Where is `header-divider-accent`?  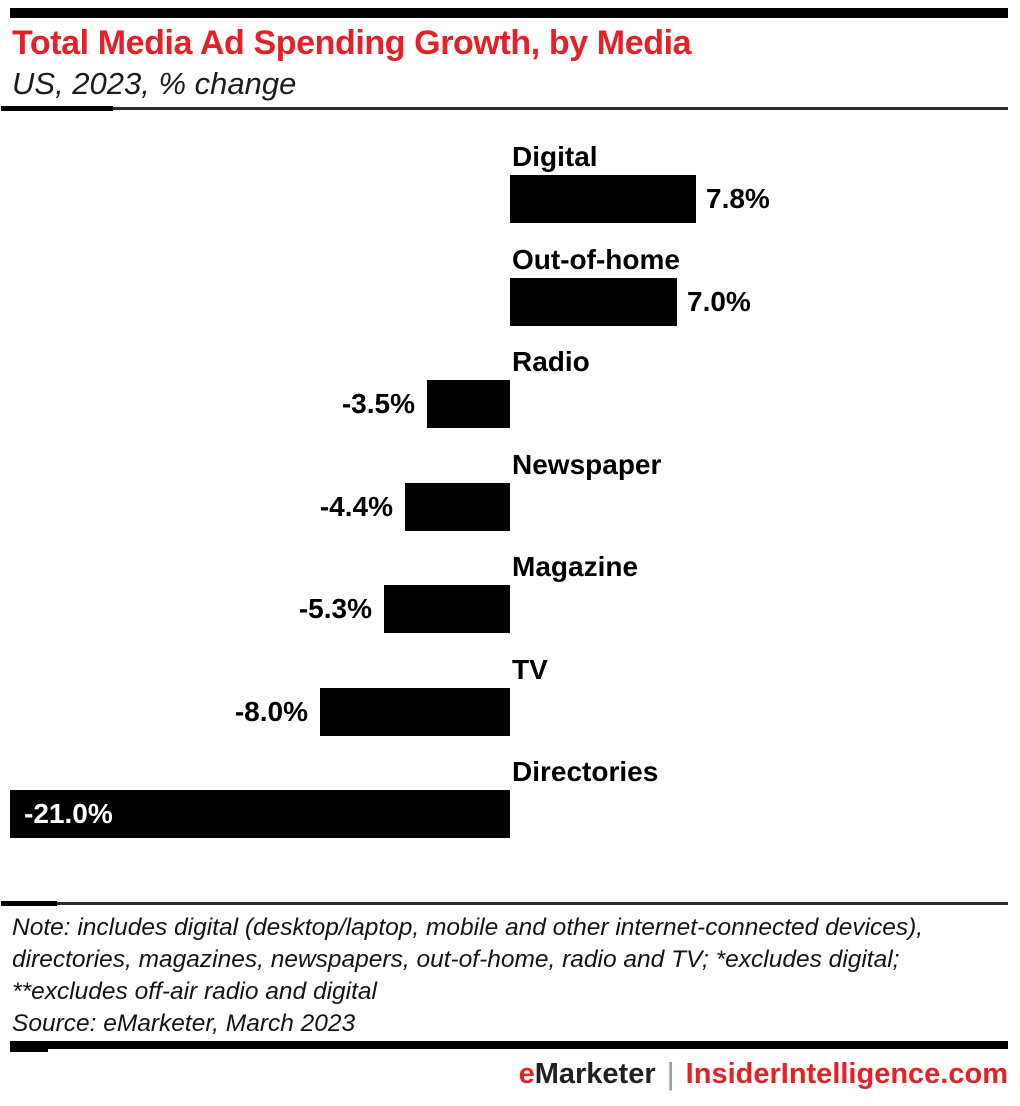 header-divider-accent is located at coordinates (57, 108).